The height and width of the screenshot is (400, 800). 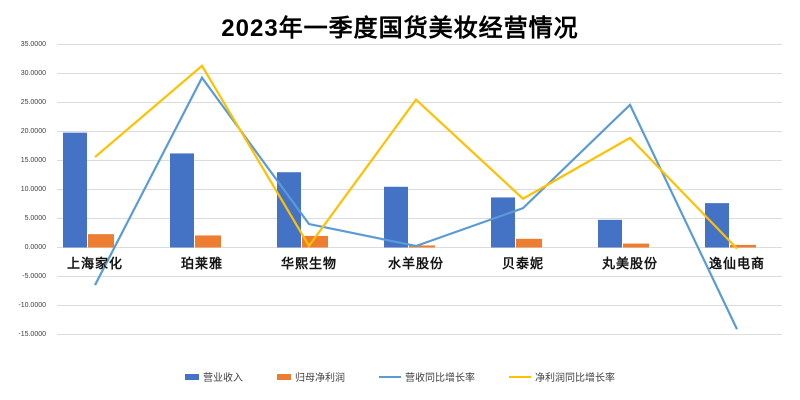 What do you see at coordinates (33, 44) in the screenshot?
I see `y-tick-label: 35.0000` at bounding box center [33, 44].